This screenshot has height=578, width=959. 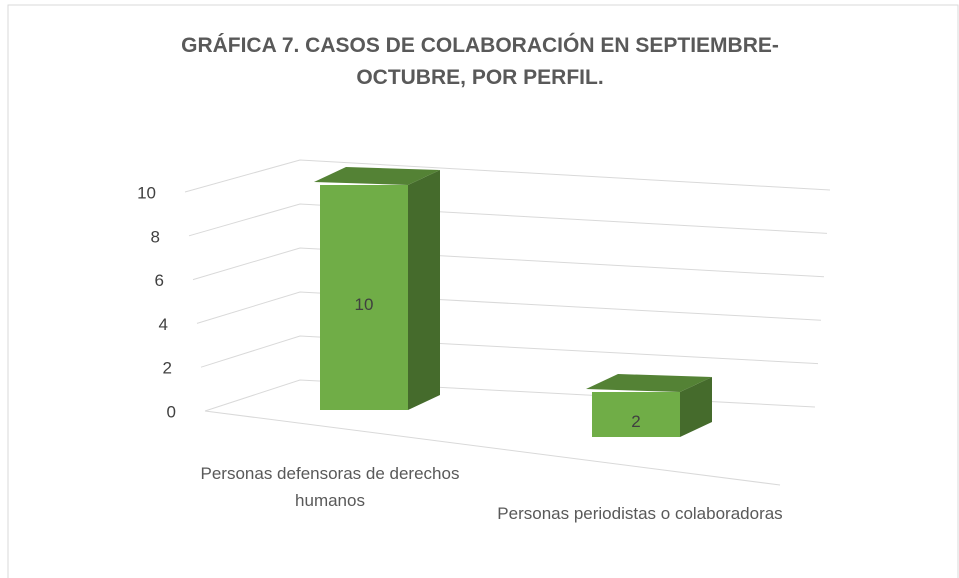 I want to click on y-tick-label: 8, so click(x=155, y=236).